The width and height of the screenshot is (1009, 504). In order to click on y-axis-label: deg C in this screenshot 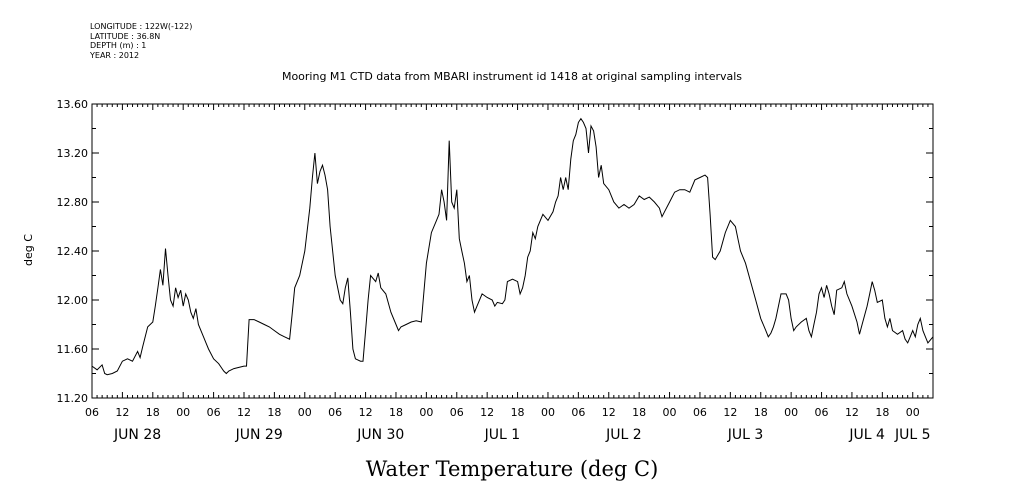, I will do `click(28, 250)`.